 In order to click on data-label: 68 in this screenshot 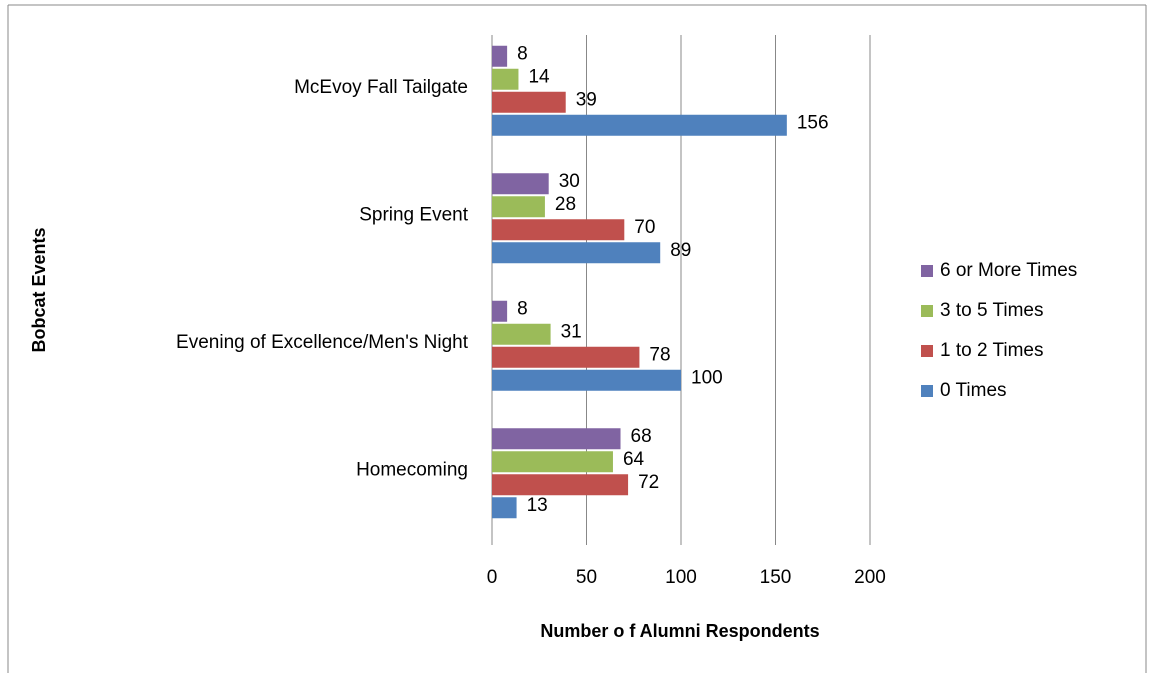, I will do `click(641, 436)`.